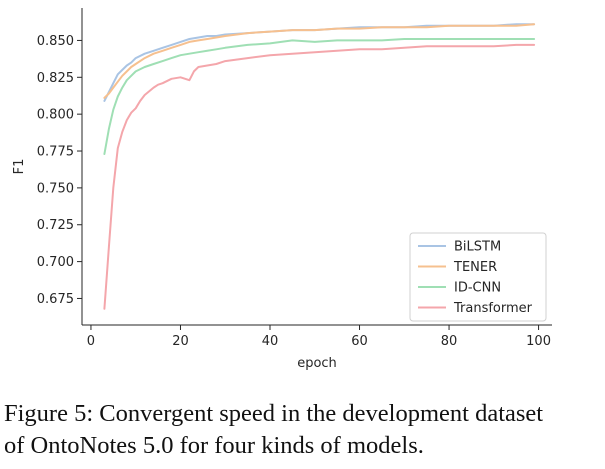 Image resolution: width=605 pixels, height=469 pixels. Describe the element at coordinates (55, 152) in the screenshot. I see `y-tick-label: 0.775` at that location.